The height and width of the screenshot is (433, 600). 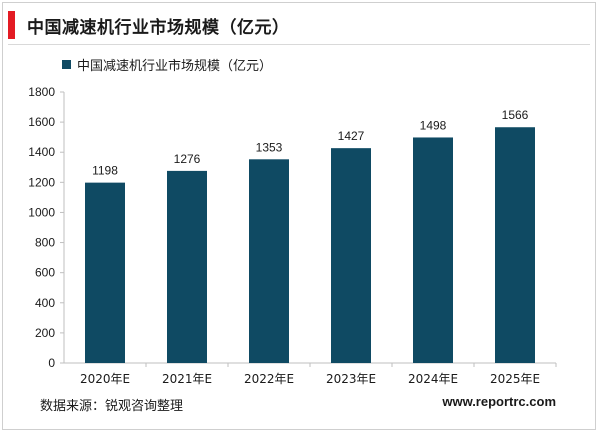 I want to click on data-label: 1566, so click(x=515, y=115).